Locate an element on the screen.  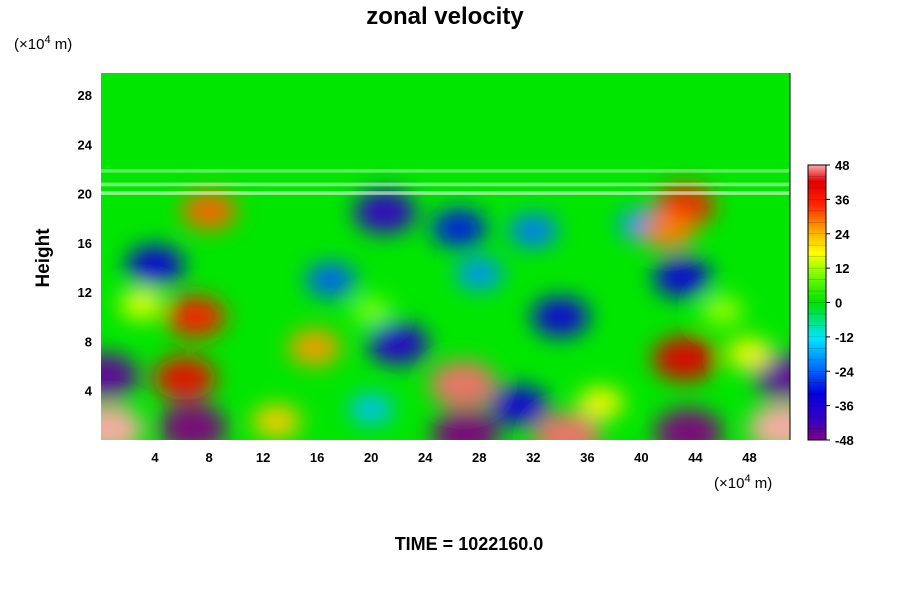
x-axis-ticks: 4 8 12 16 20 24 28 32 36 40 44 48 is located at coordinates (453, 457).